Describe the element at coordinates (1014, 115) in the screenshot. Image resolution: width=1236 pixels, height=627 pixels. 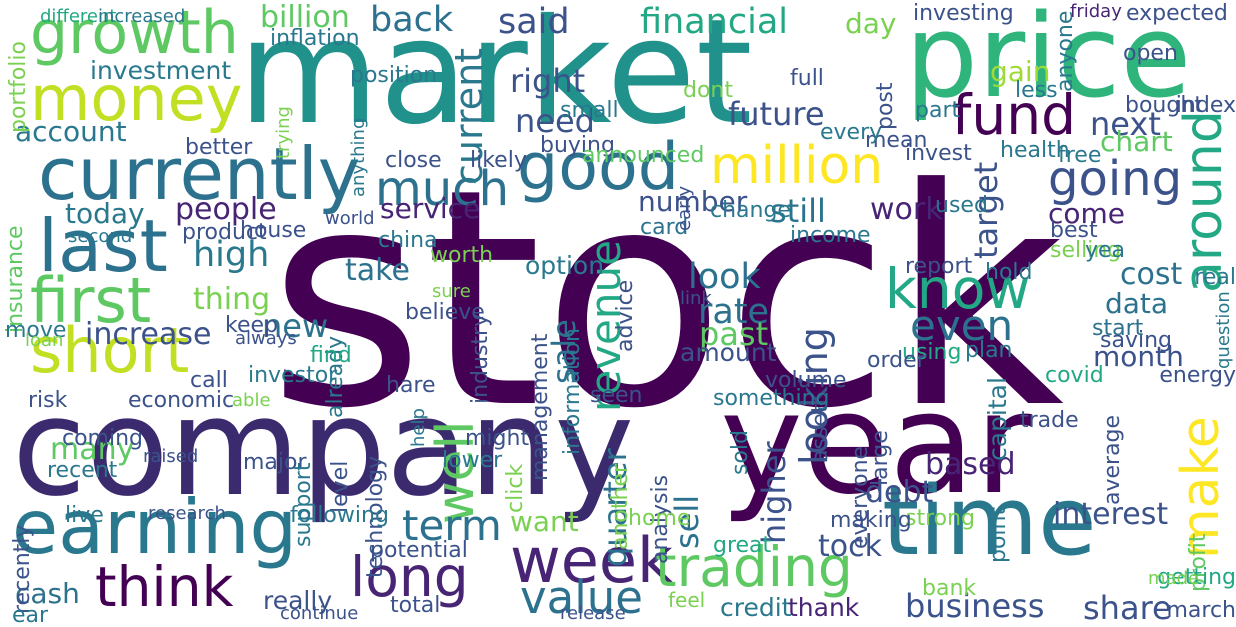
I see `word-fund: fund` at that location.